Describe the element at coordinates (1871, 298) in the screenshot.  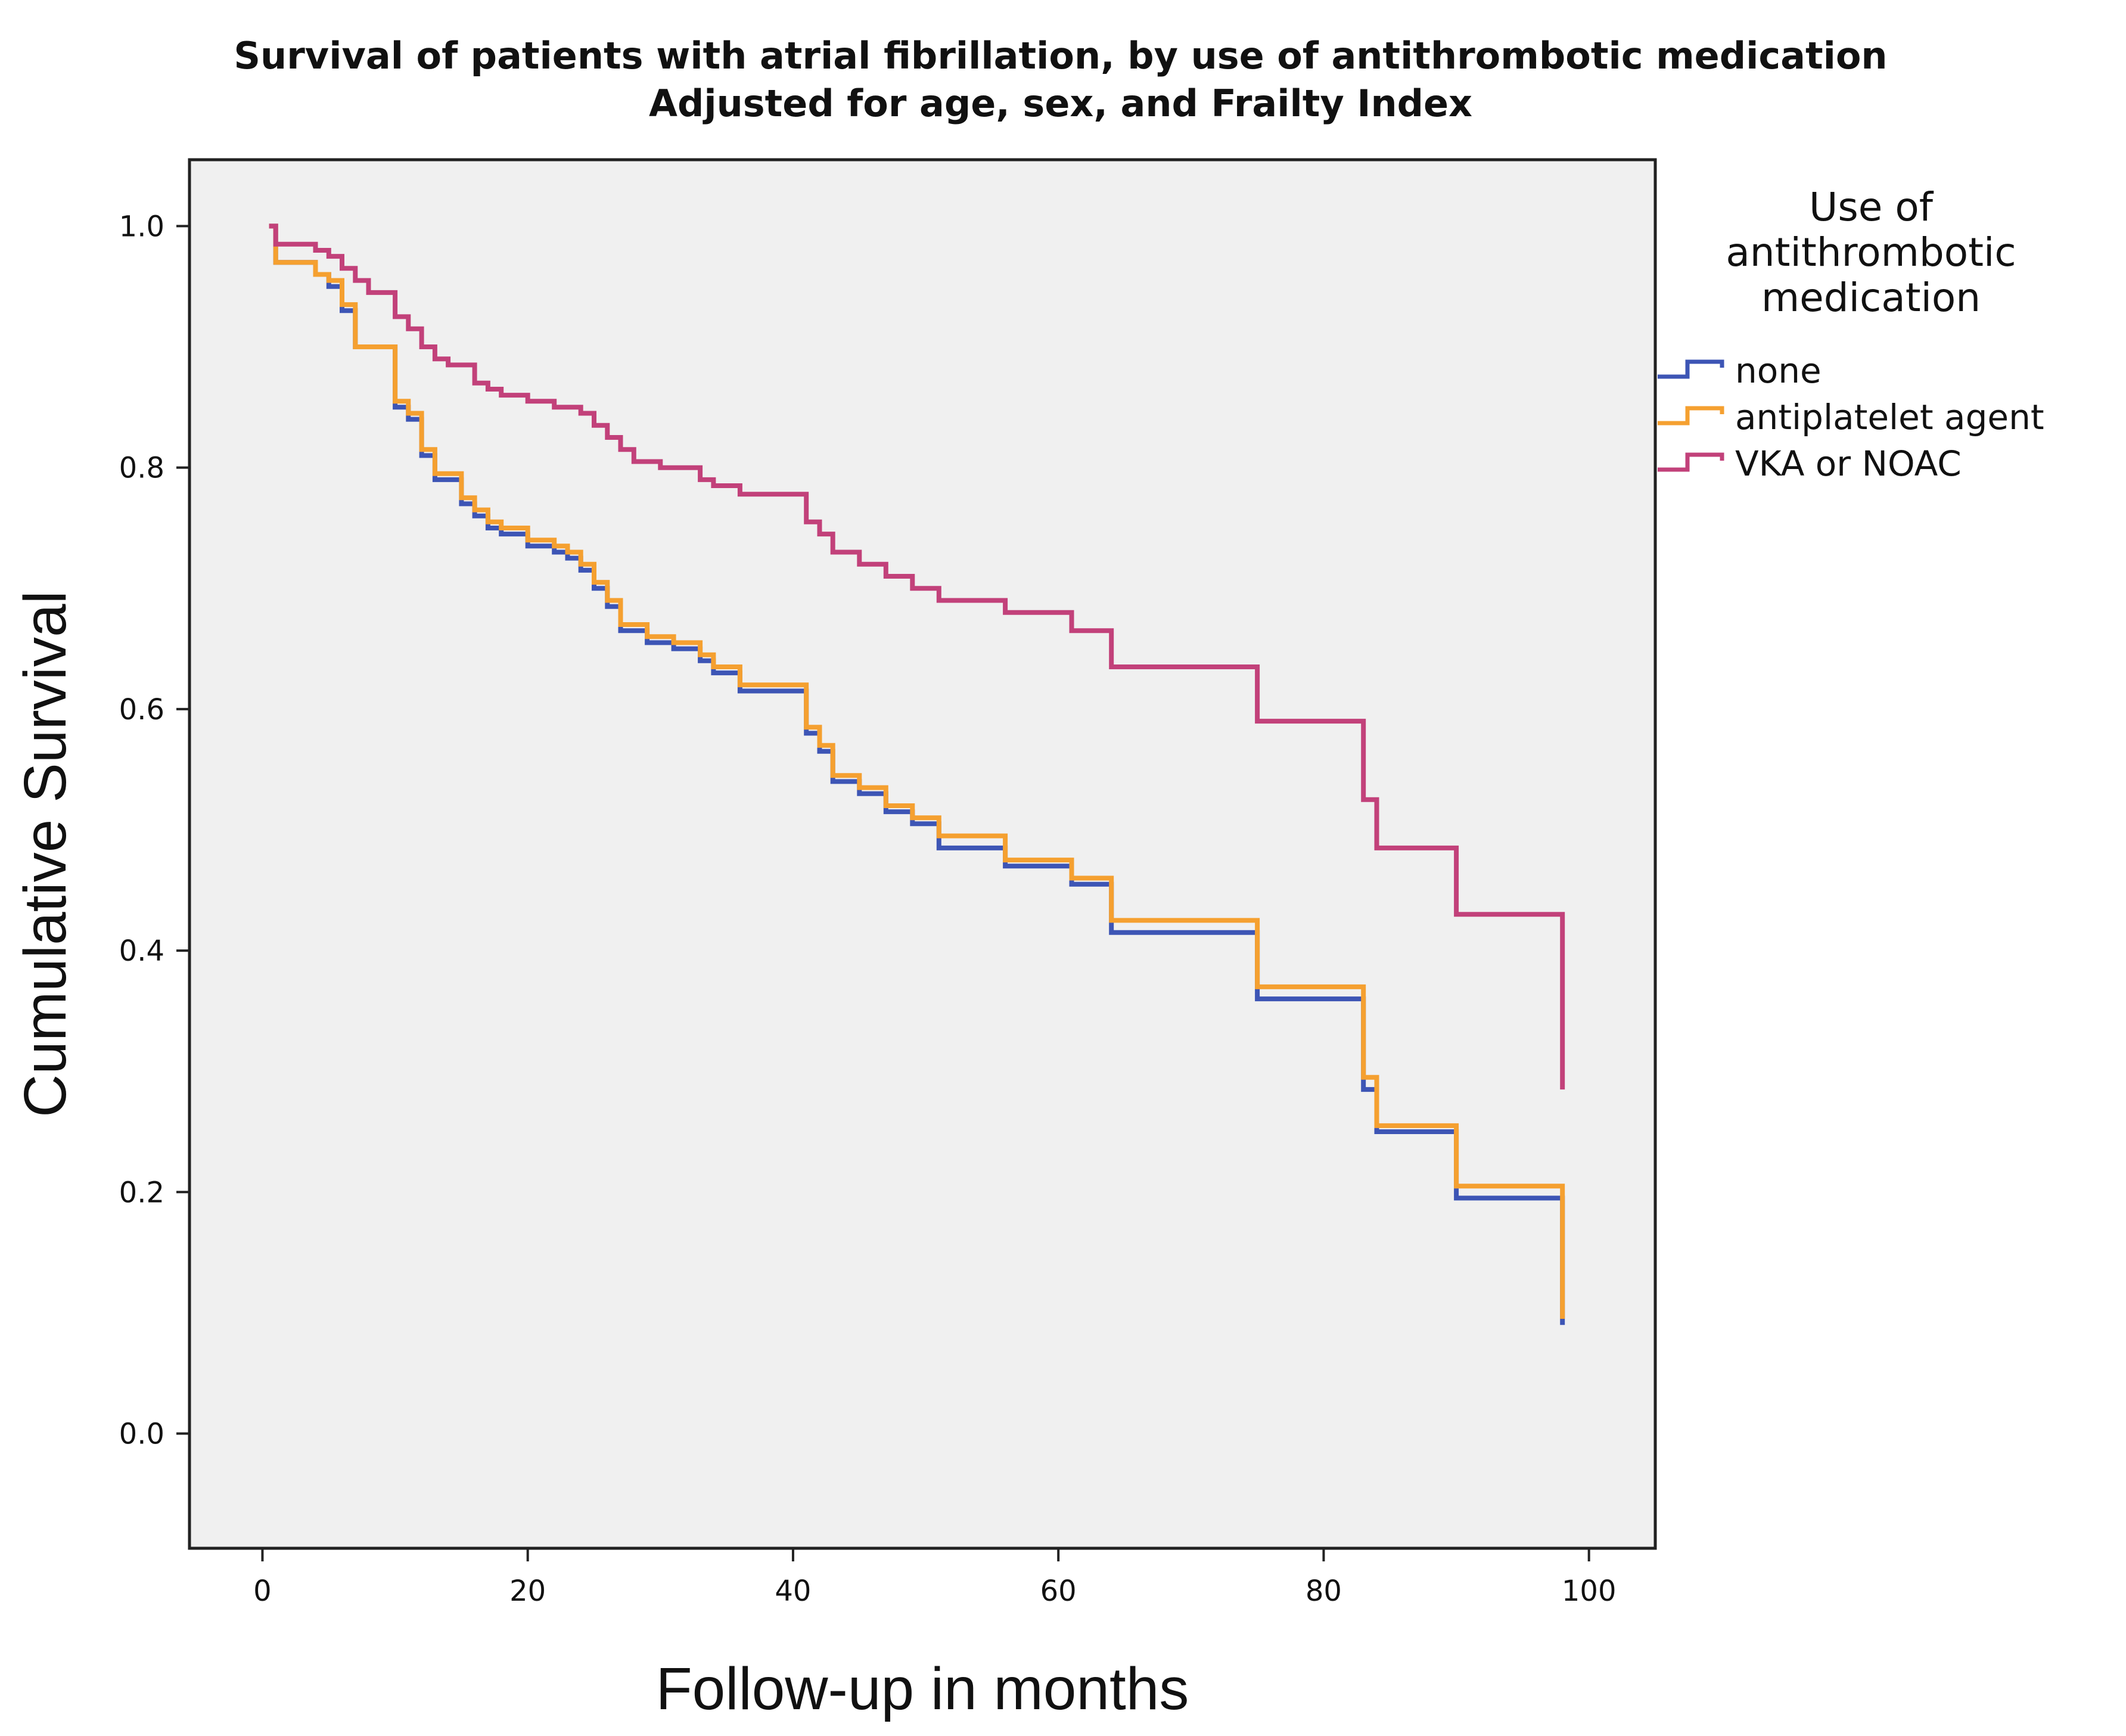
I see `legend-title-line: medication` at that location.